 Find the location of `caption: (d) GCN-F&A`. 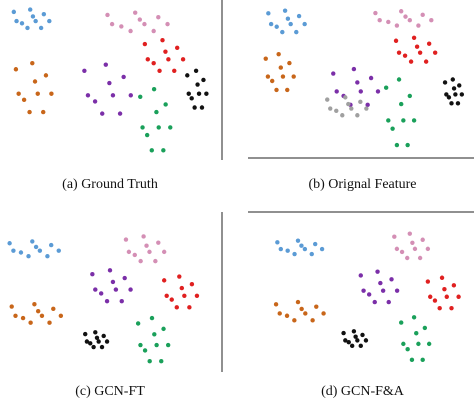

caption: (d) GCN-F&A is located at coordinates (363, 391).